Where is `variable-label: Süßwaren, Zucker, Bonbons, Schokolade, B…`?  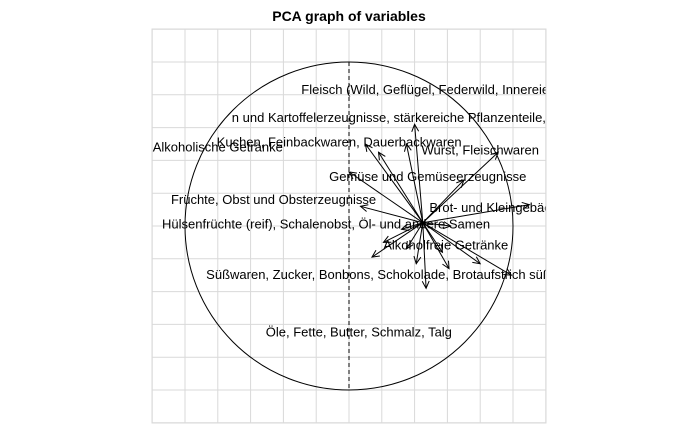 variable-label: Süßwaren, Zucker, Bonbons, Schokolade, B… is located at coordinates (378, 274).